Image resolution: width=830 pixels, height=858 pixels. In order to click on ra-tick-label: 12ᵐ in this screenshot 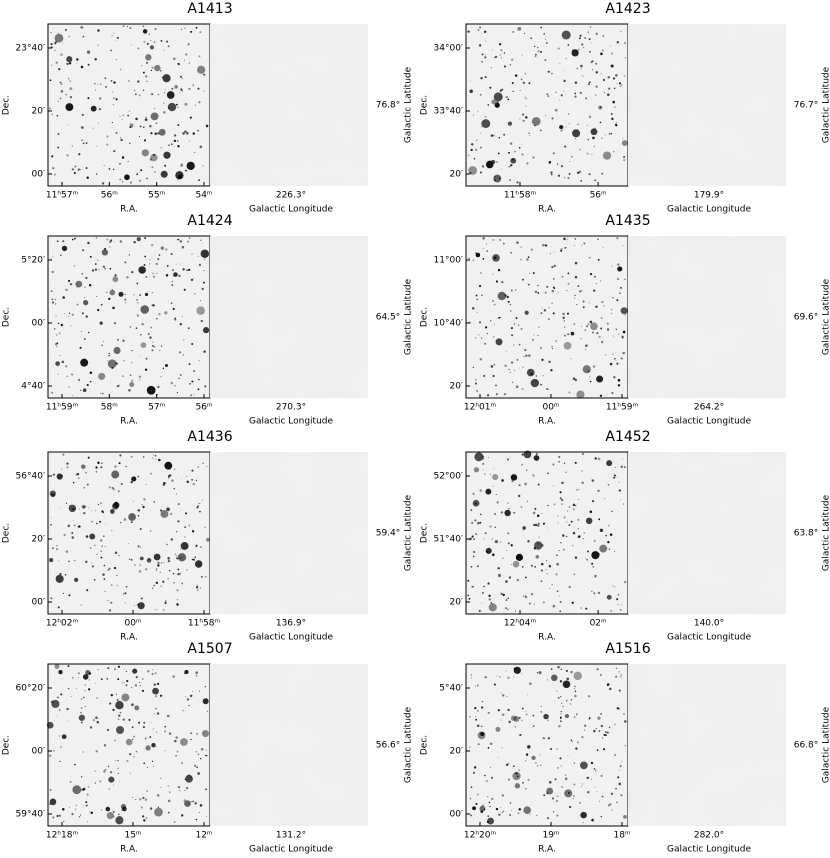, I will do `click(203, 836)`.